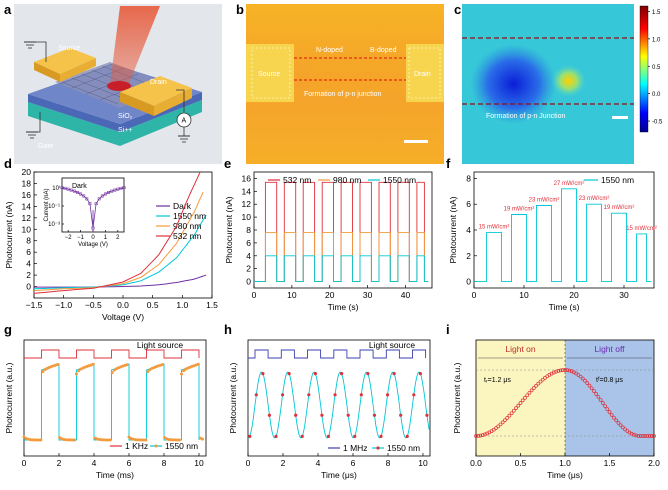 The width and height of the screenshot is (668, 490). I want to click on d-y-tick-label: 20, so click(27, 172).